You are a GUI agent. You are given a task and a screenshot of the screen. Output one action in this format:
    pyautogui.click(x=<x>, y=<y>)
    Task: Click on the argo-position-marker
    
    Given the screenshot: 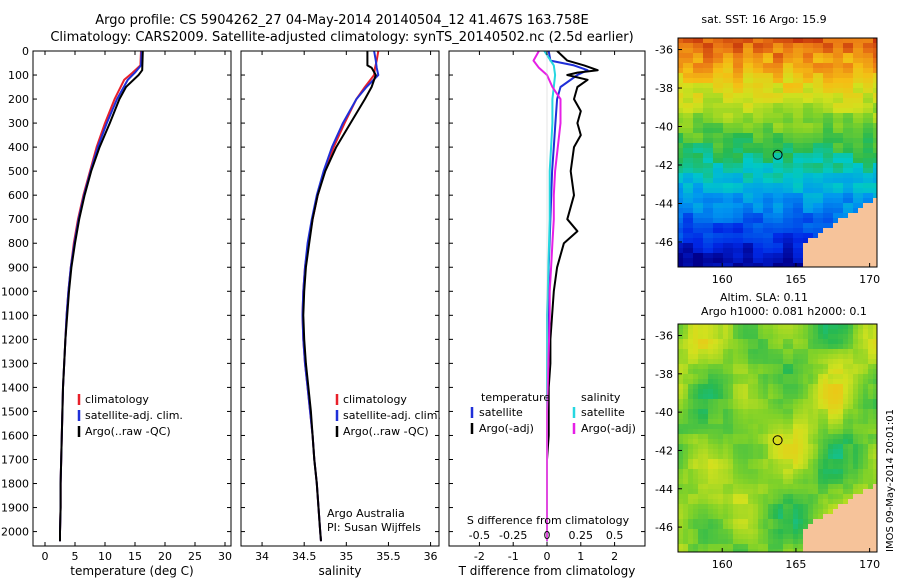 What is the action you would take?
    pyautogui.click(x=777, y=440)
    